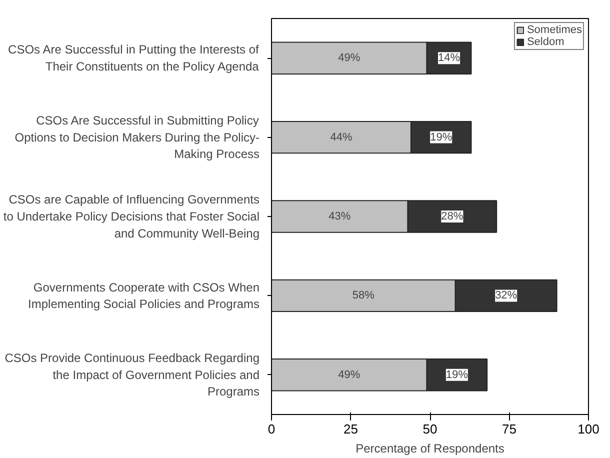 The height and width of the screenshot is (458, 610). I want to click on x-tick-label: 50, so click(430, 429).